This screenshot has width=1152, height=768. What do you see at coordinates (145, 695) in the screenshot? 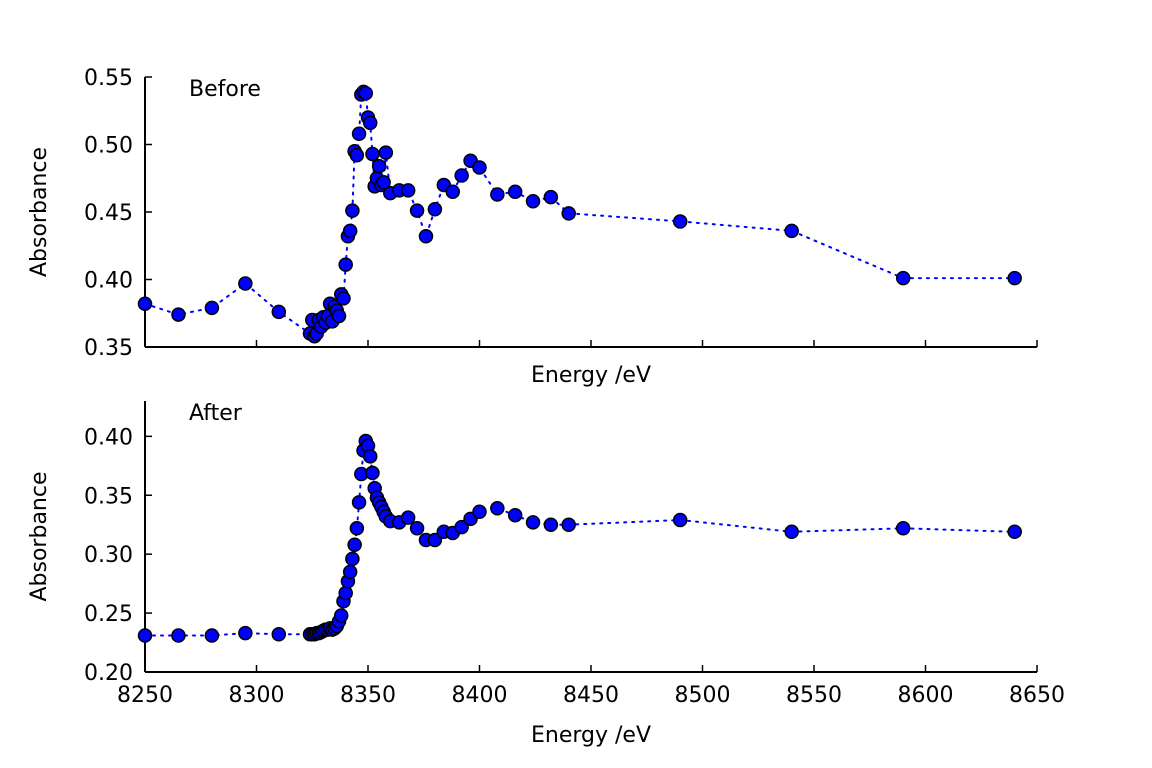
I see `x-tick-label: 8250` at bounding box center [145, 695].